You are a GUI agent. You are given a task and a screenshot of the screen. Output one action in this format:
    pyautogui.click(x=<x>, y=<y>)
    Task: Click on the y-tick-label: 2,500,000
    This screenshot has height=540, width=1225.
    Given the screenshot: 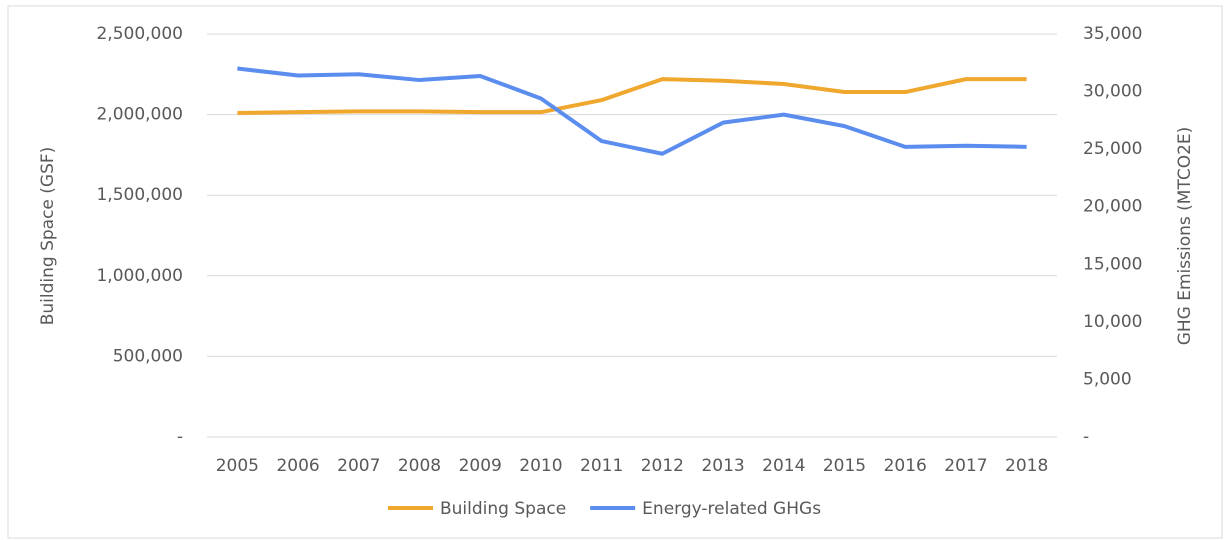 What is the action you would take?
    pyautogui.click(x=139, y=34)
    